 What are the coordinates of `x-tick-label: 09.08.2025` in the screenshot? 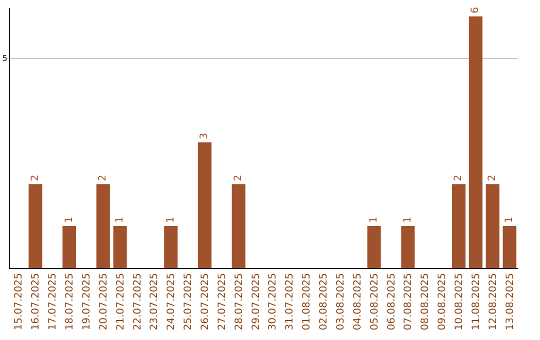 It's located at (442, 301).